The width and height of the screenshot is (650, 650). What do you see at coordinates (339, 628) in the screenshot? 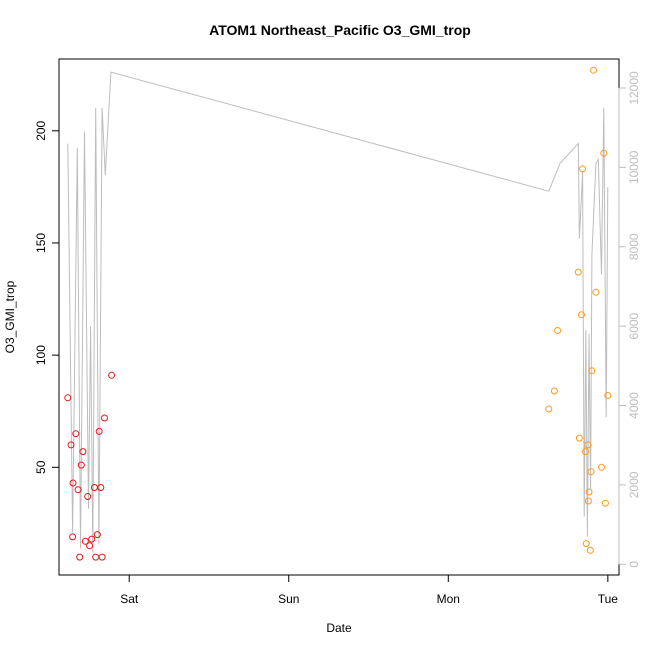
I see `x-axis-label: Date` at bounding box center [339, 628].